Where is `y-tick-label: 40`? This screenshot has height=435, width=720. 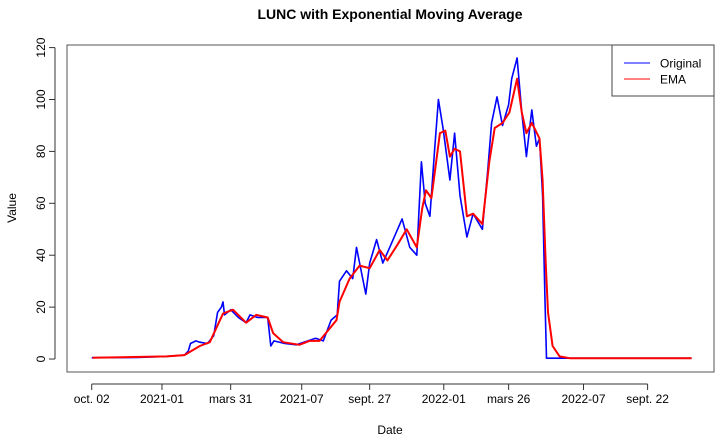 y-tick-label: 40 is located at coordinates (41, 255).